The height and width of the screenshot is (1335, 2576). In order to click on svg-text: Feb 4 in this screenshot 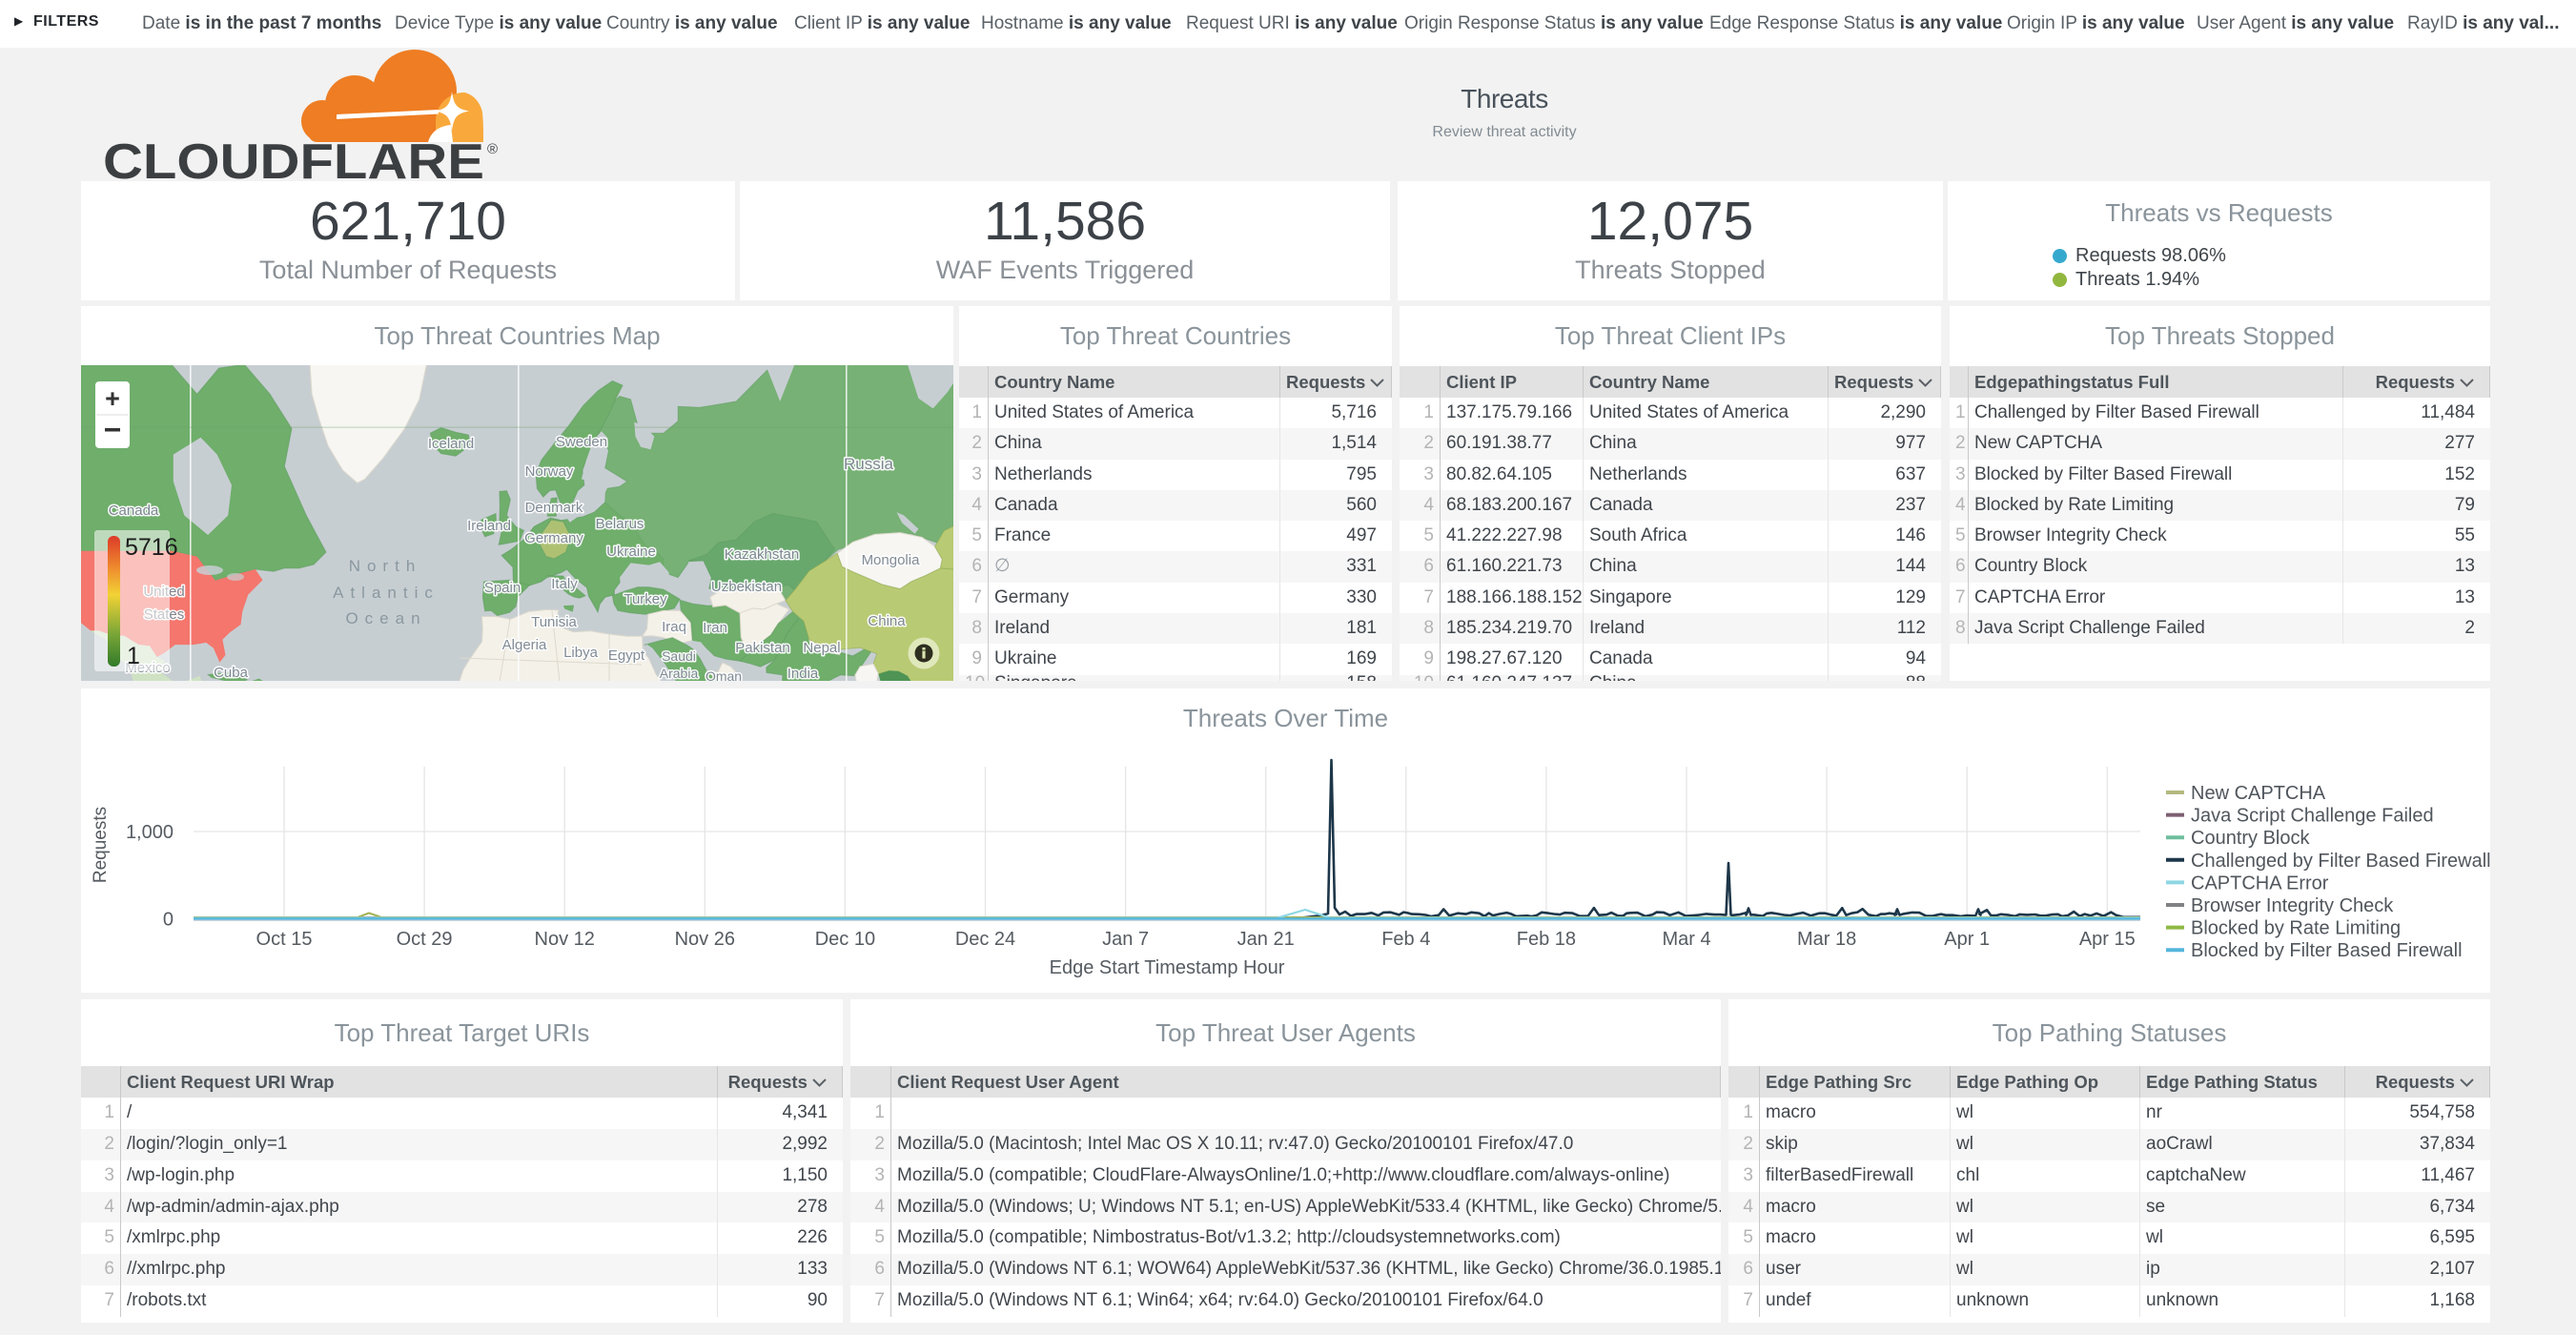, I will do `click(1405, 939)`.